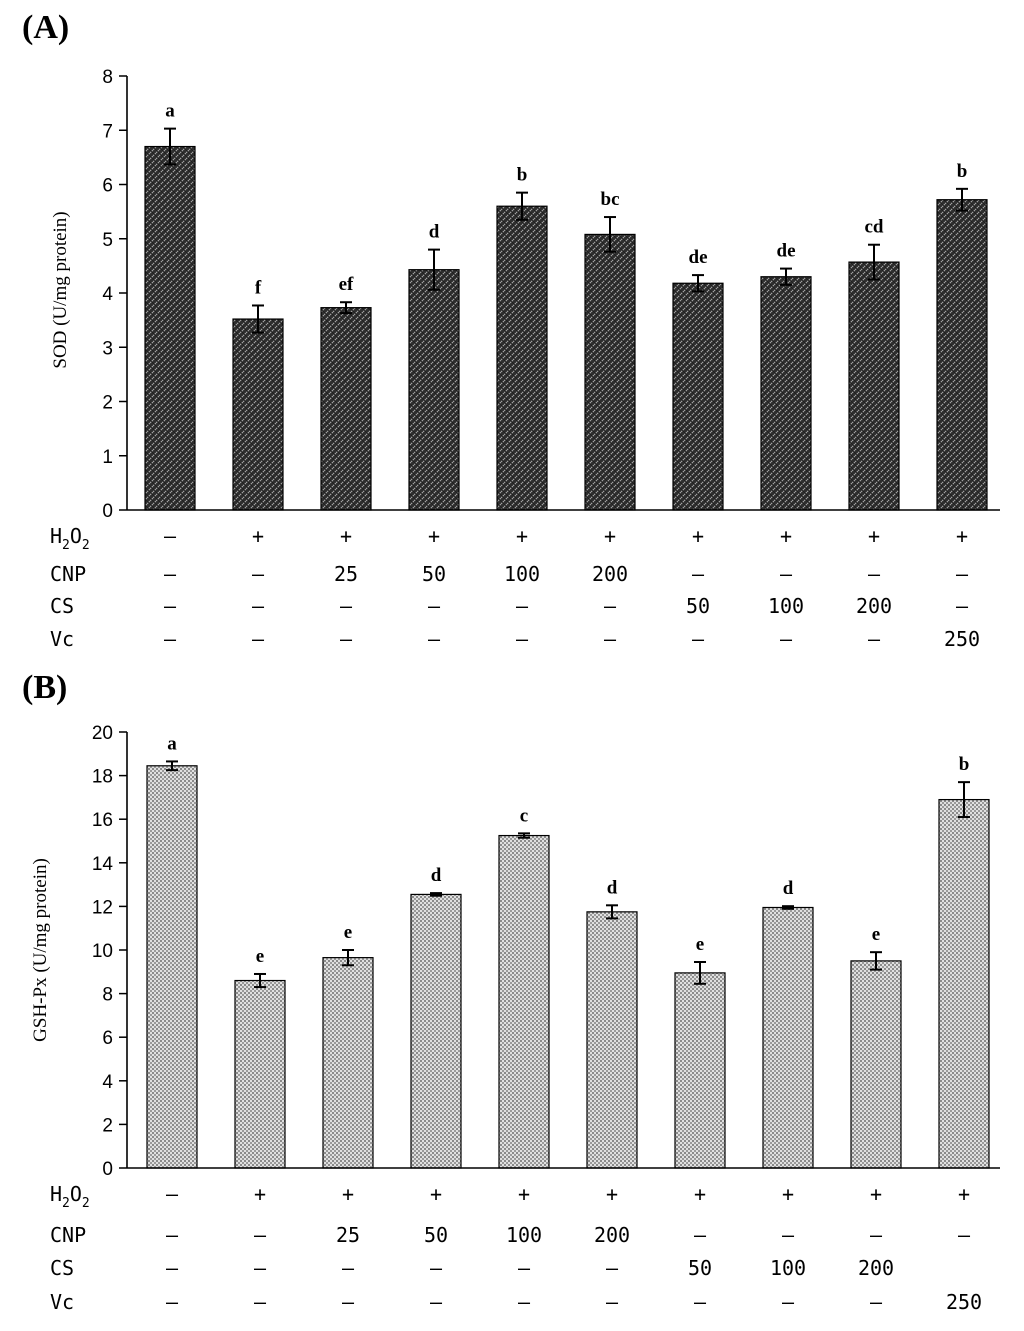 The height and width of the screenshot is (1331, 1024). Describe the element at coordinates (346, 284) in the screenshot. I see `significance-letter: ef` at that location.